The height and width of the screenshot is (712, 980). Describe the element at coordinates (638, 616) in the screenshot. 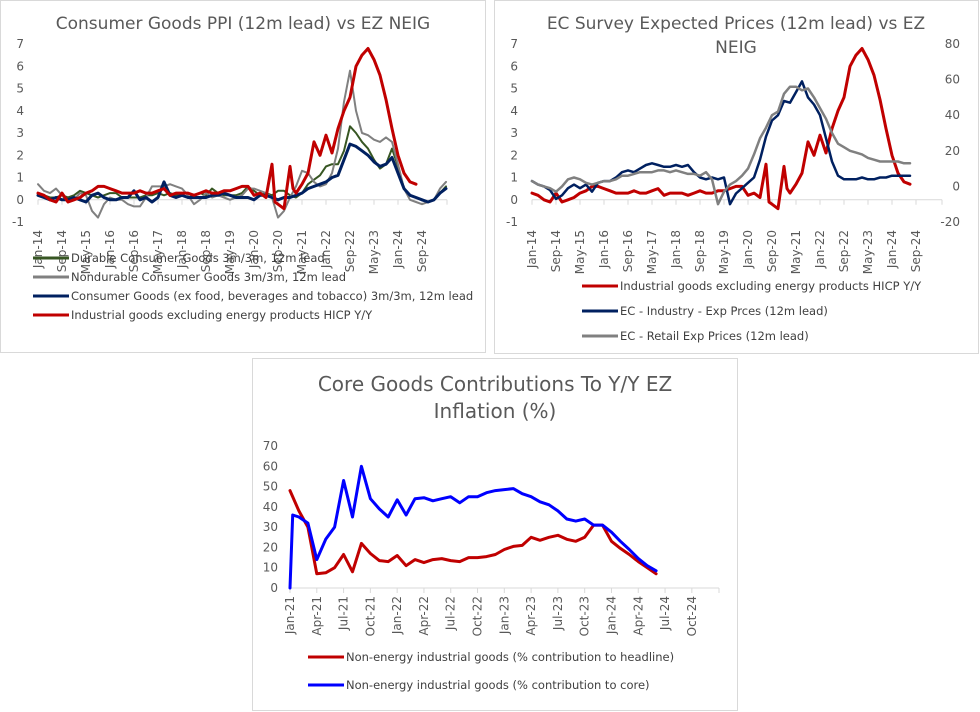

I see `x-tick-label: Apr-24` at that location.